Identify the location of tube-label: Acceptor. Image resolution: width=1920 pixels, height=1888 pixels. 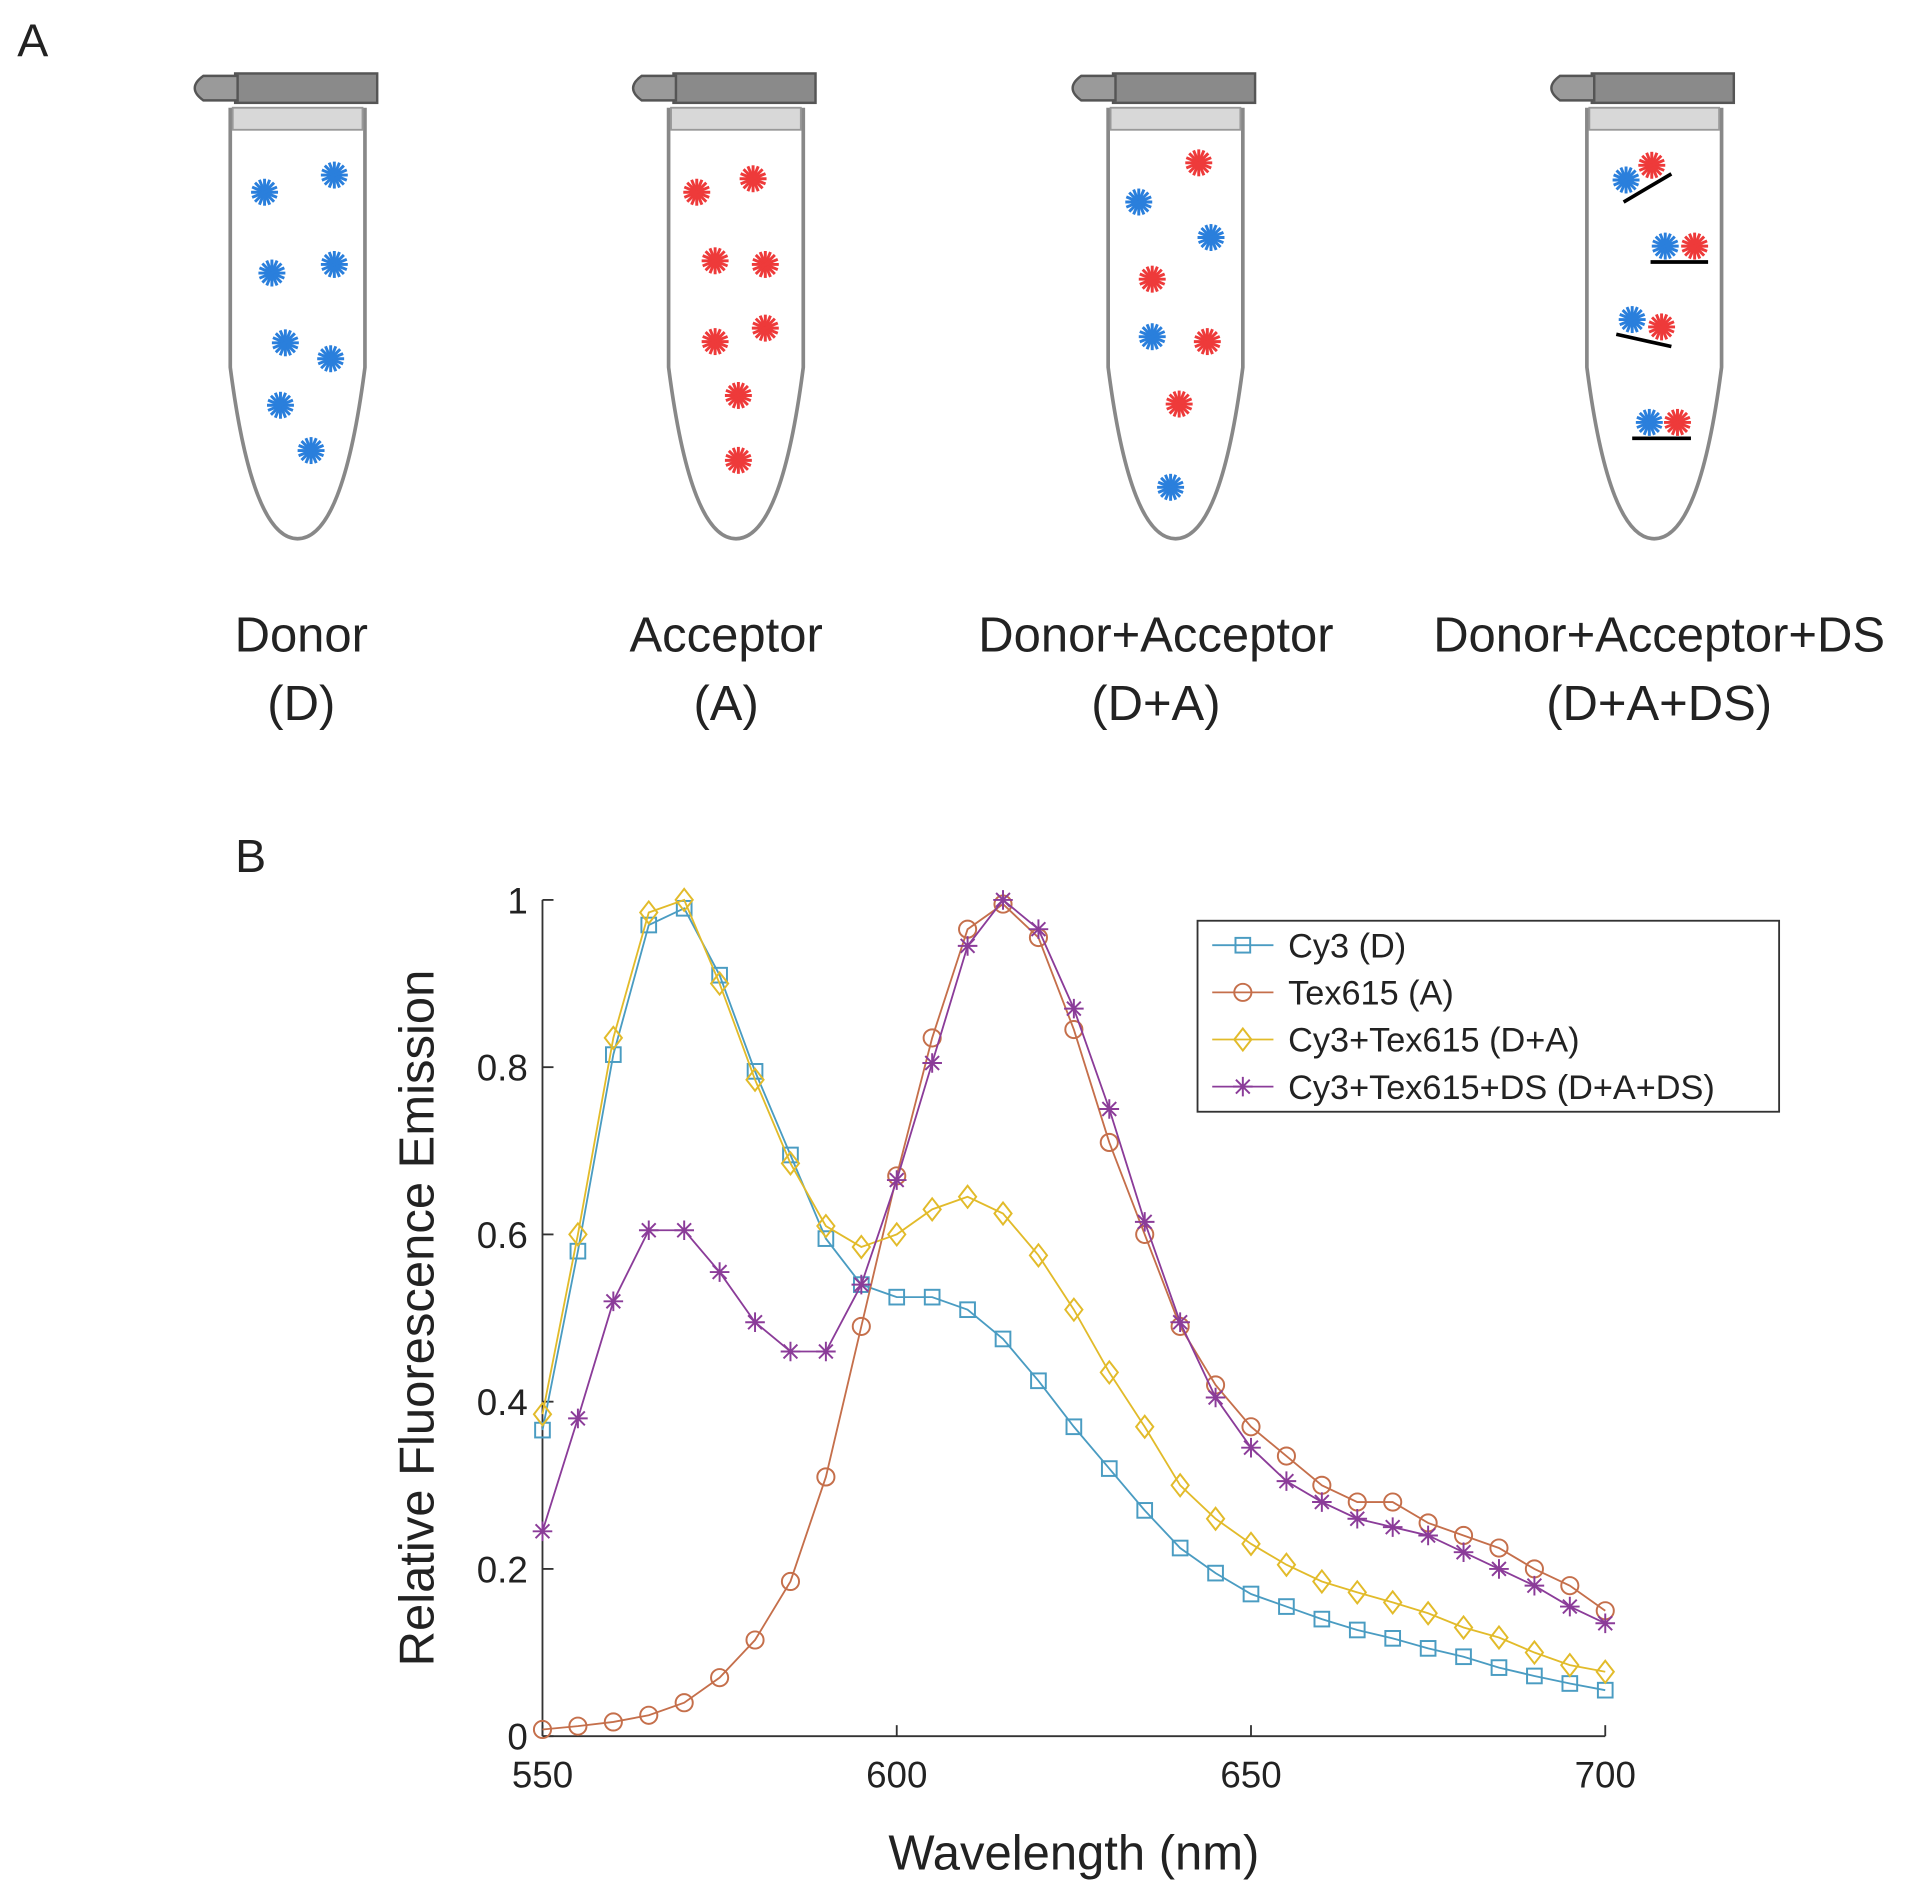
(726, 635).